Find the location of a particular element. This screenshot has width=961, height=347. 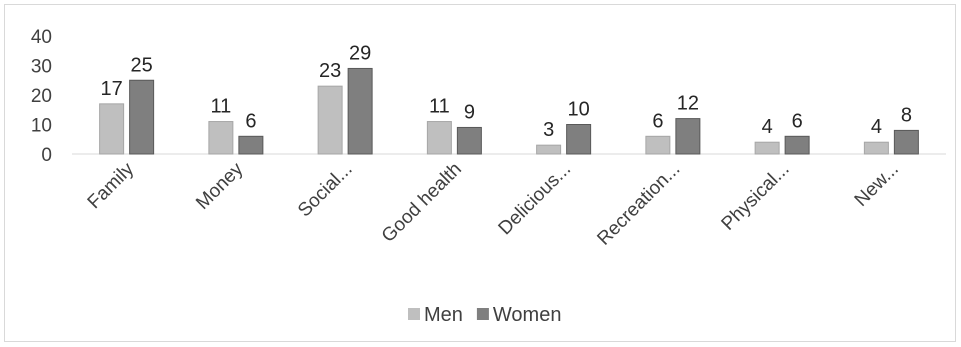

data-label-women: 29 is located at coordinates (360, 53).